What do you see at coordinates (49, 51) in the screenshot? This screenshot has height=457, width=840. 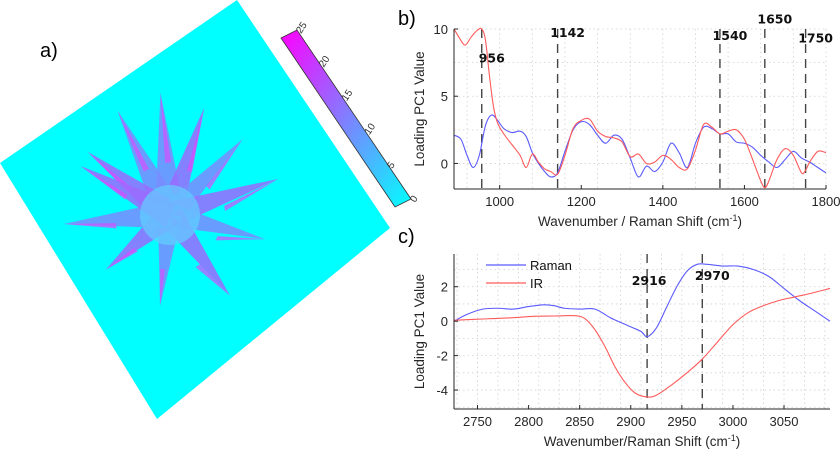 I see `panel-label-a: a)` at bounding box center [49, 51].